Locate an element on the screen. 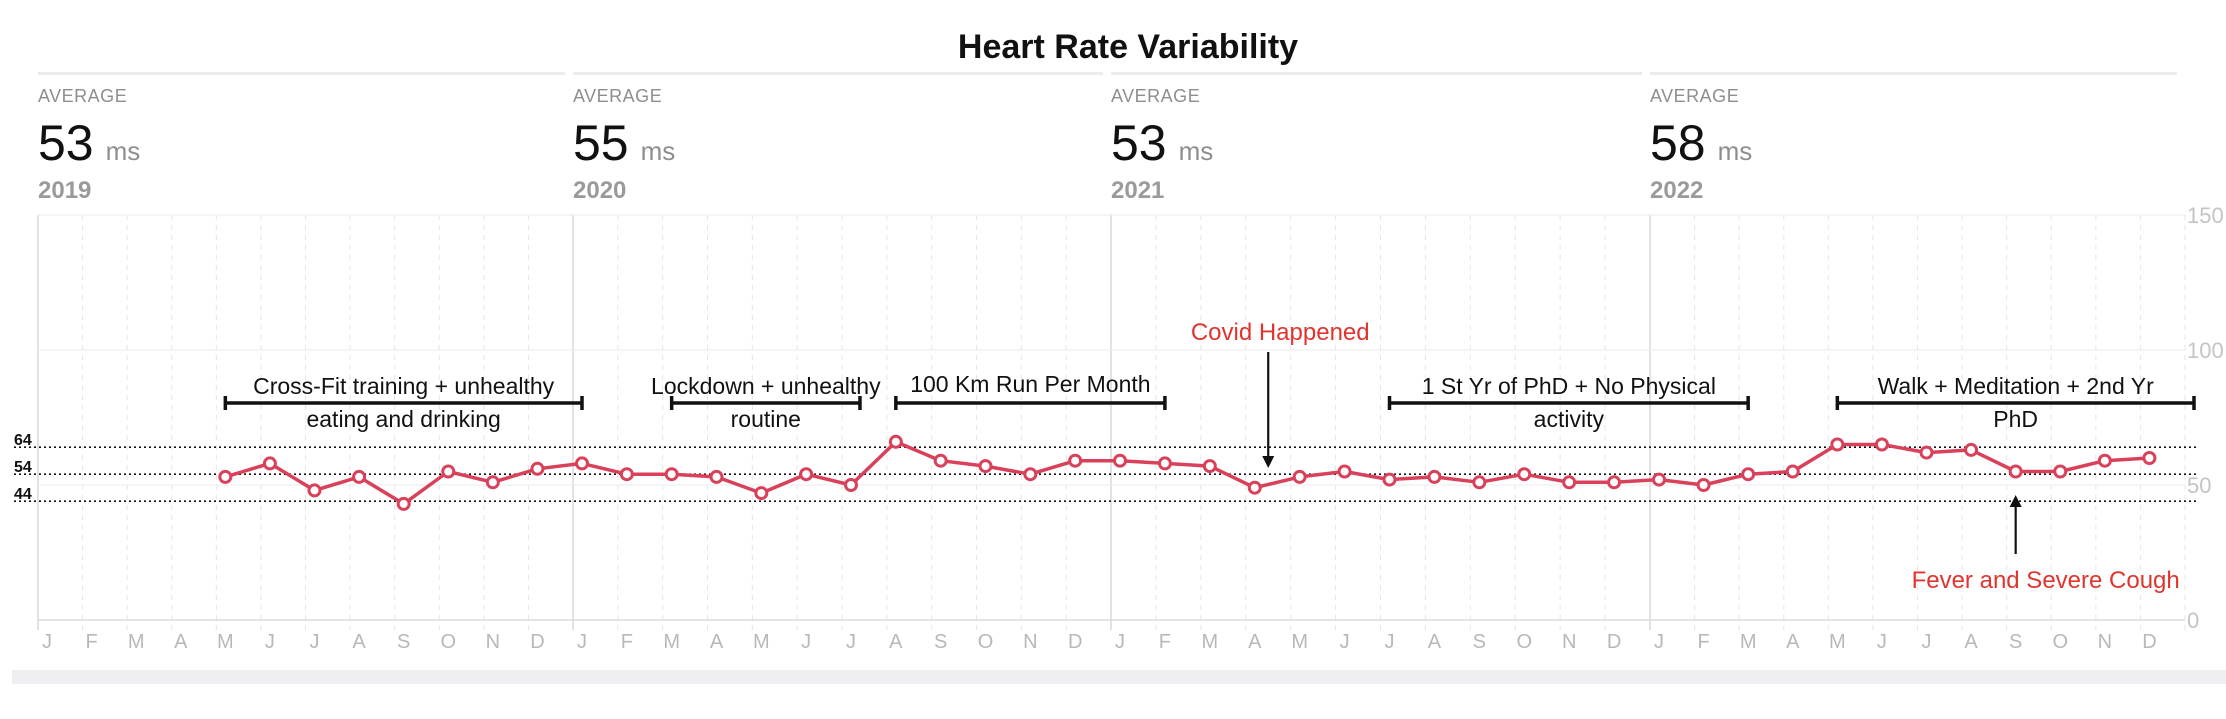 Image resolution: width=2226 pixels, height=719 pixels. panel-year: 2019 is located at coordinates (64, 190).